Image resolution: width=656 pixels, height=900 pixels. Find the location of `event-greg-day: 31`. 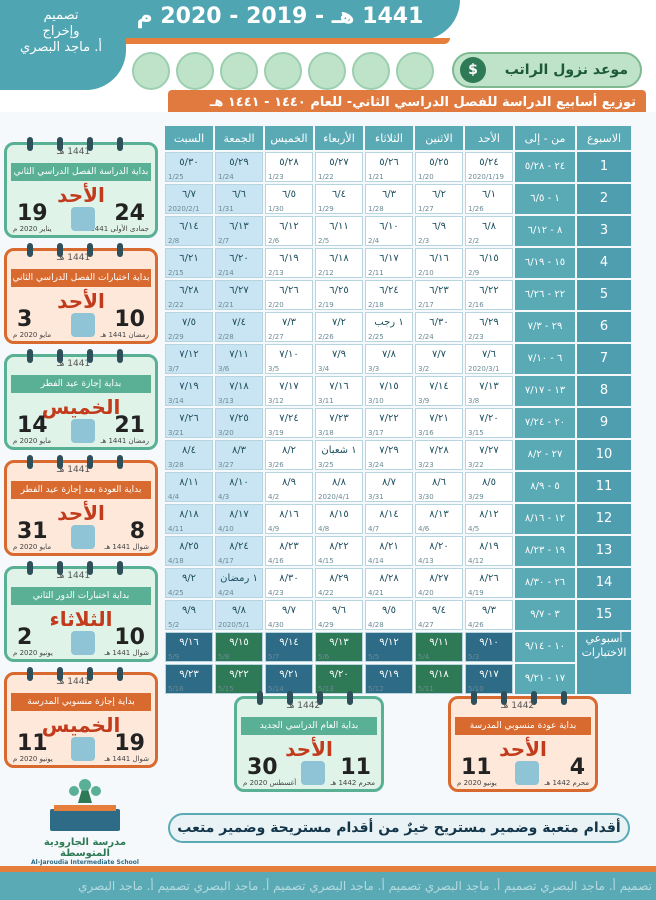

event-greg-day: 31 is located at coordinates (32, 531).